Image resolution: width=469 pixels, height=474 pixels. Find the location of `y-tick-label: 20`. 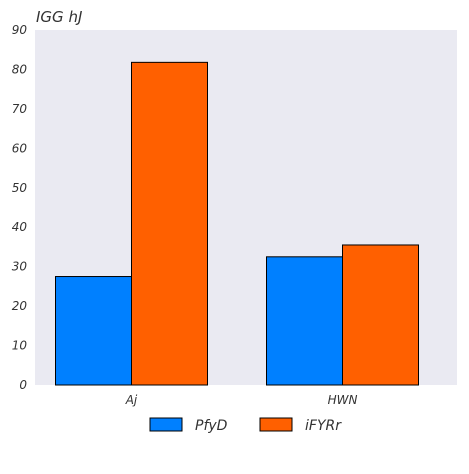

y-tick-label: 20 is located at coordinates (20, 306).